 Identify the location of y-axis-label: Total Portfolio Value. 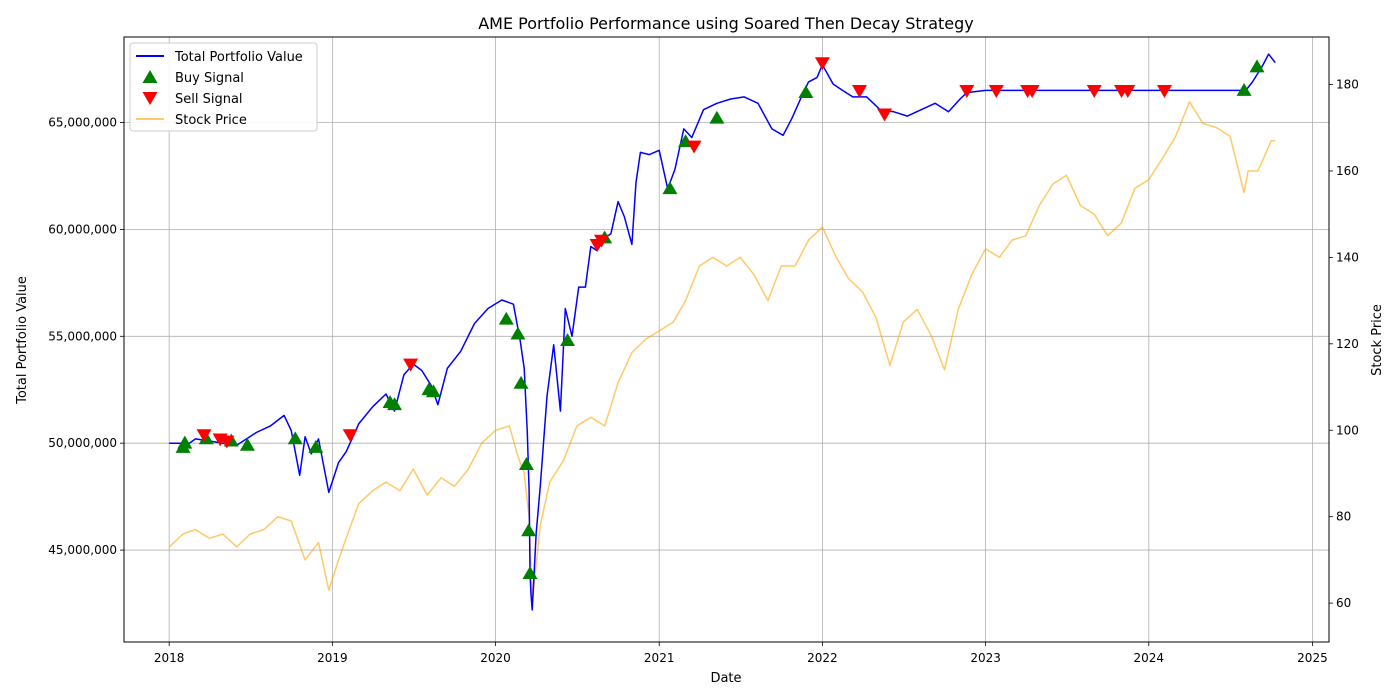
(22, 340).